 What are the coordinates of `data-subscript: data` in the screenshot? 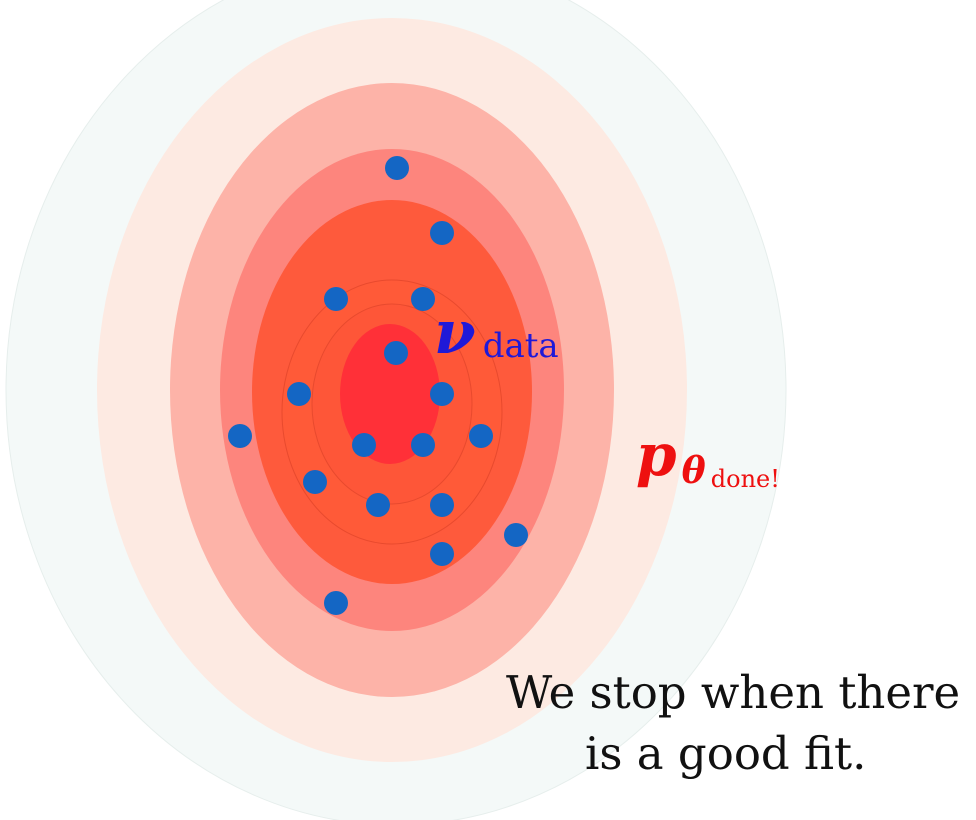 It's located at (521, 346).